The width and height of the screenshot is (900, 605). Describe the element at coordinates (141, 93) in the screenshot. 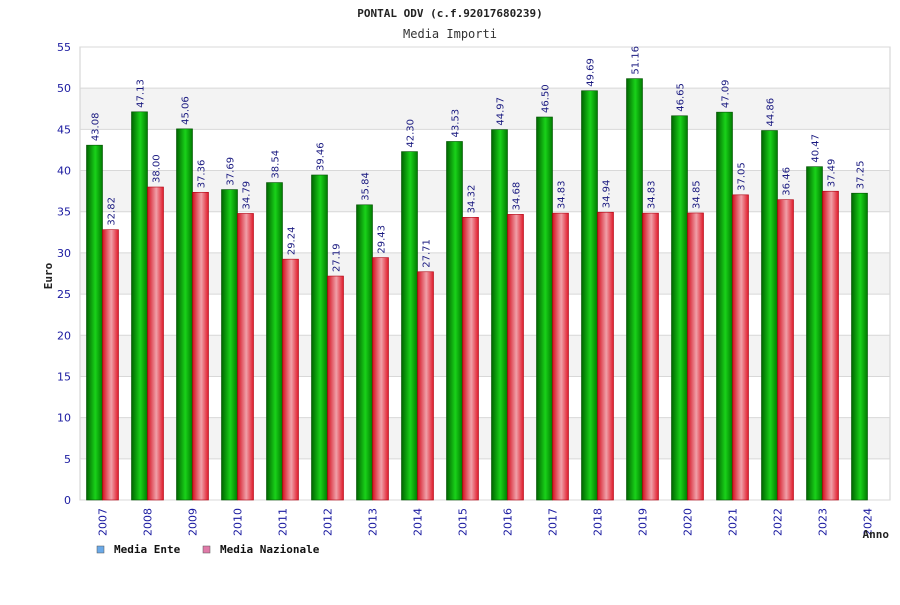

I see `data-label: 47.13` at that location.